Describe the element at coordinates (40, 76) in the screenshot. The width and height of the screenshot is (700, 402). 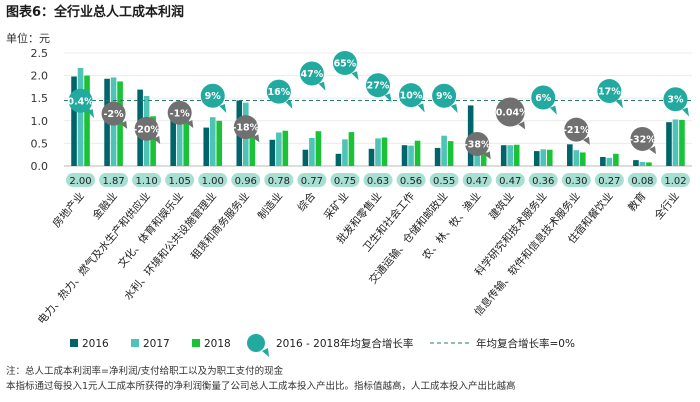
I see `y-tick-label: 2.0` at that location.